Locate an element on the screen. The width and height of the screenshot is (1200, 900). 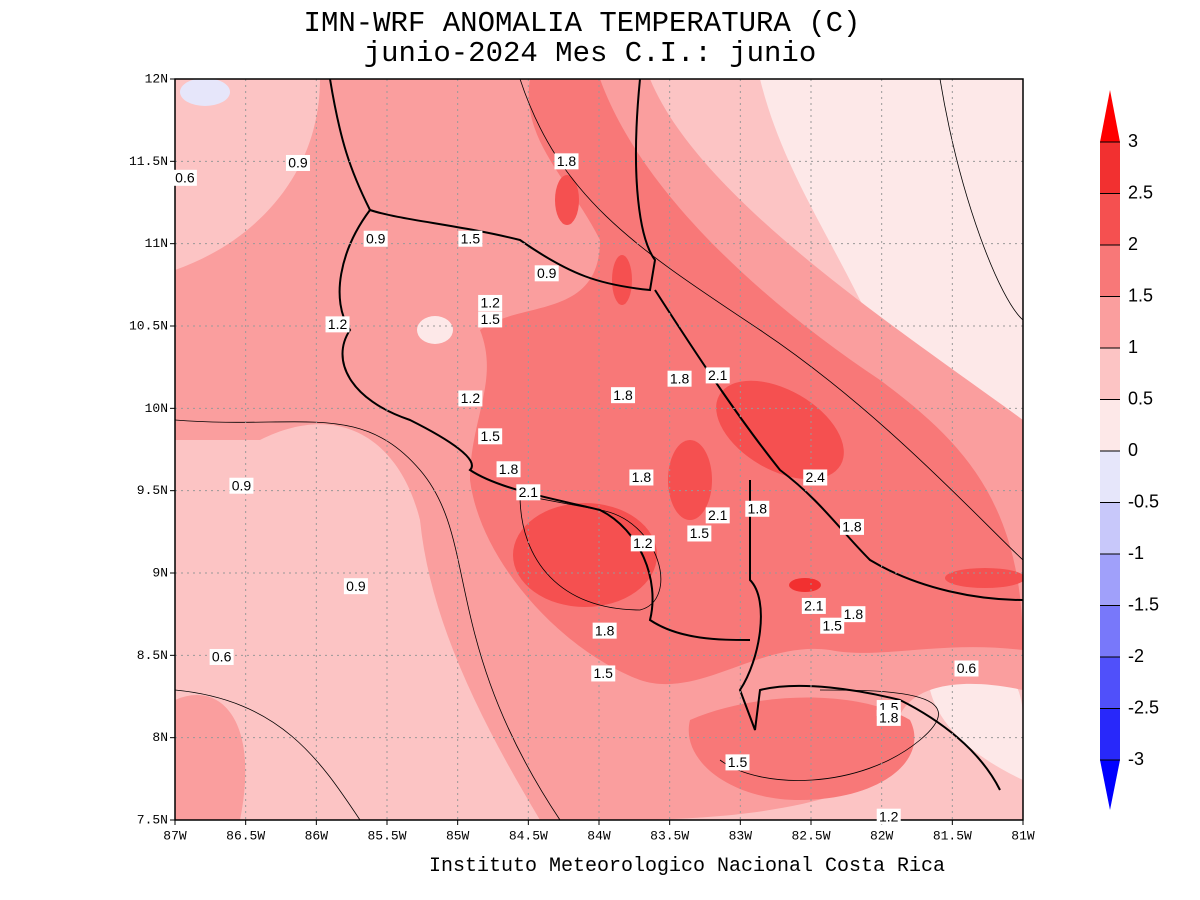
y-tick-label: 11.5N is located at coordinates (148, 161).